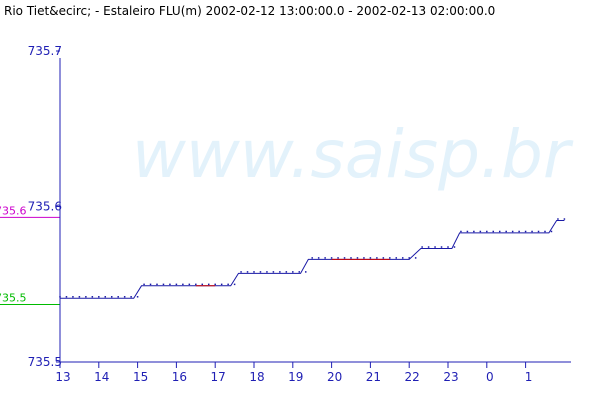 Image resolution: width=600 pixels, height=400 pixels. What do you see at coordinates (373, 377) in the screenshot?
I see `x-tick-label: 21` at bounding box center [373, 377].